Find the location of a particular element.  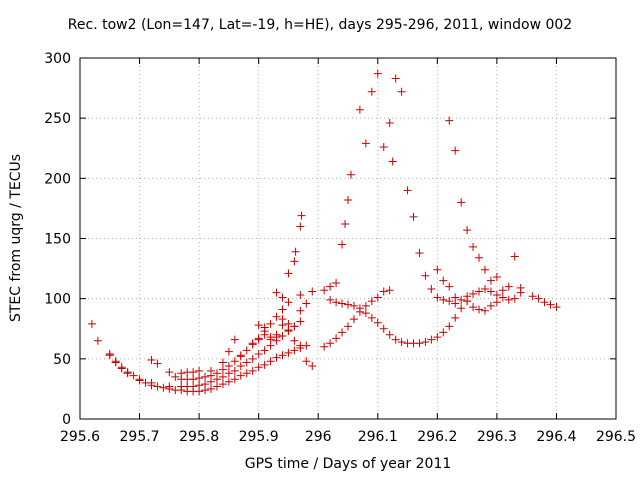

y-tick-label: 300 is located at coordinates (57, 59).